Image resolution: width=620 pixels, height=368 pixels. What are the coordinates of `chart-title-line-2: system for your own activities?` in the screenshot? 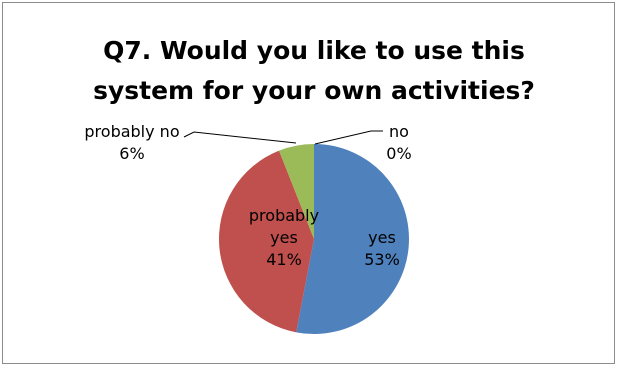 It's located at (314, 90).